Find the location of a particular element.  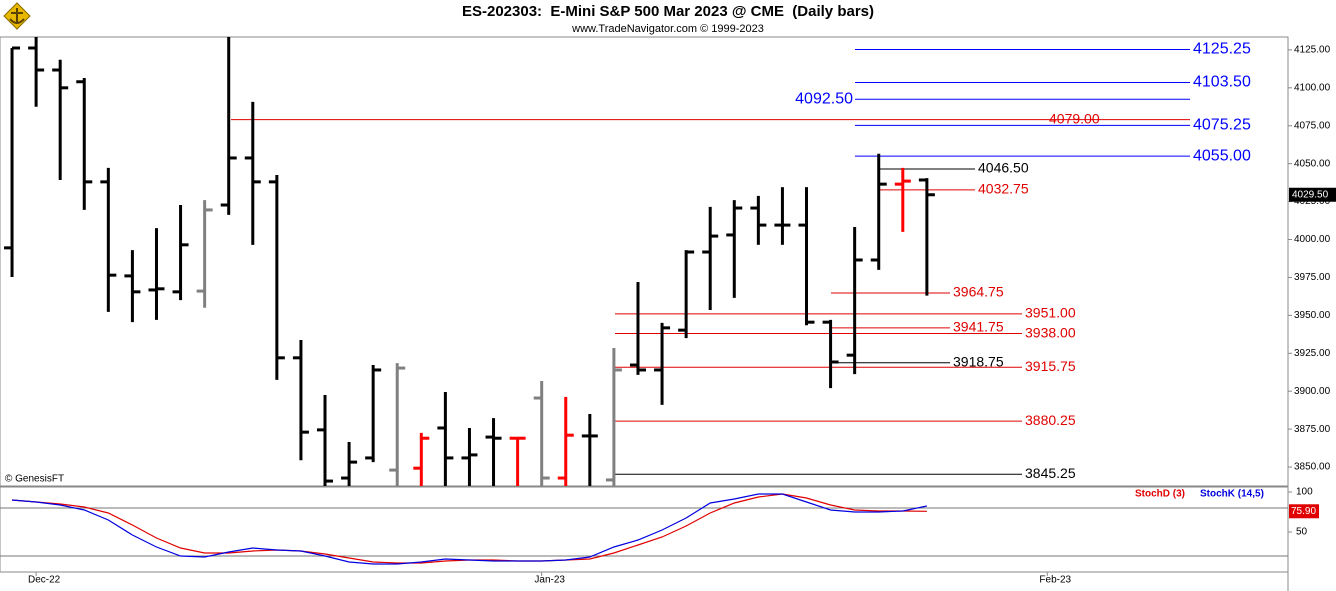

y-tick-label: 50 is located at coordinates (1302, 532).